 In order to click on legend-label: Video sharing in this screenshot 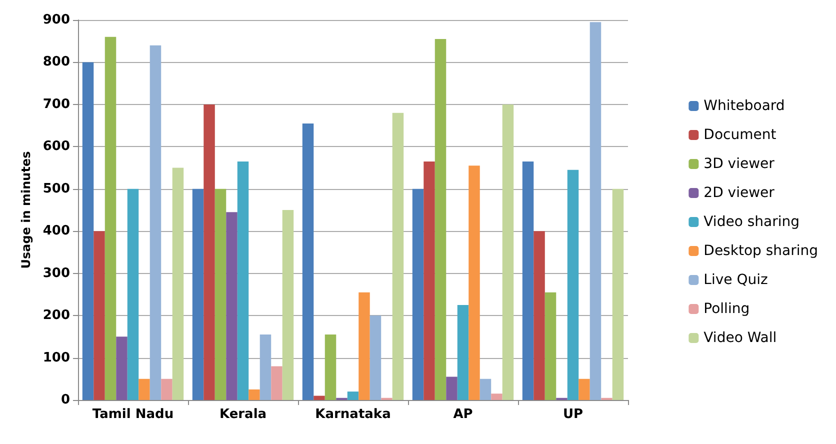, I will do `click(752, 222)`.